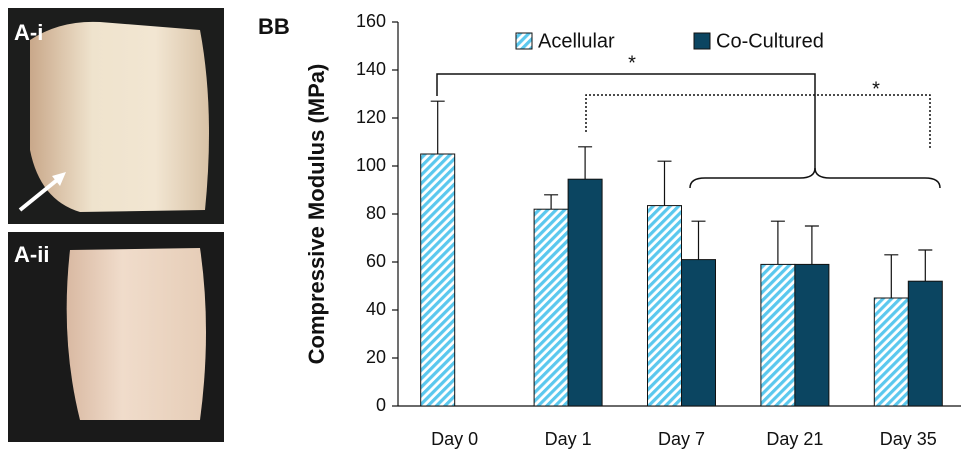 The width and height of the screenshot is (961, 453). I want to click on y-tick-label: 20, so click(376, 357).